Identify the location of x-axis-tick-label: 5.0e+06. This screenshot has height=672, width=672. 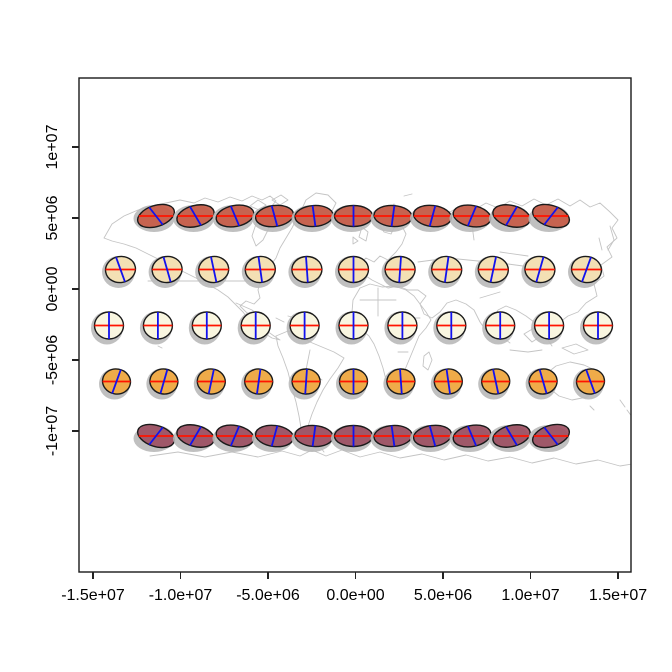
(443, 595).